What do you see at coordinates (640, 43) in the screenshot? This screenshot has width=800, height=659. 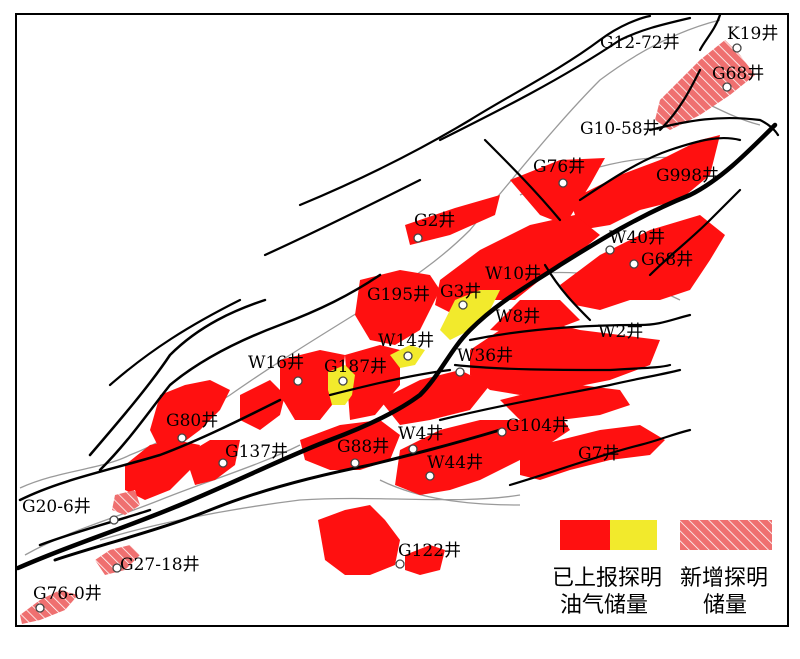 I see `well-label-g12-72: G12-72井` at bounding box center [640, 43].